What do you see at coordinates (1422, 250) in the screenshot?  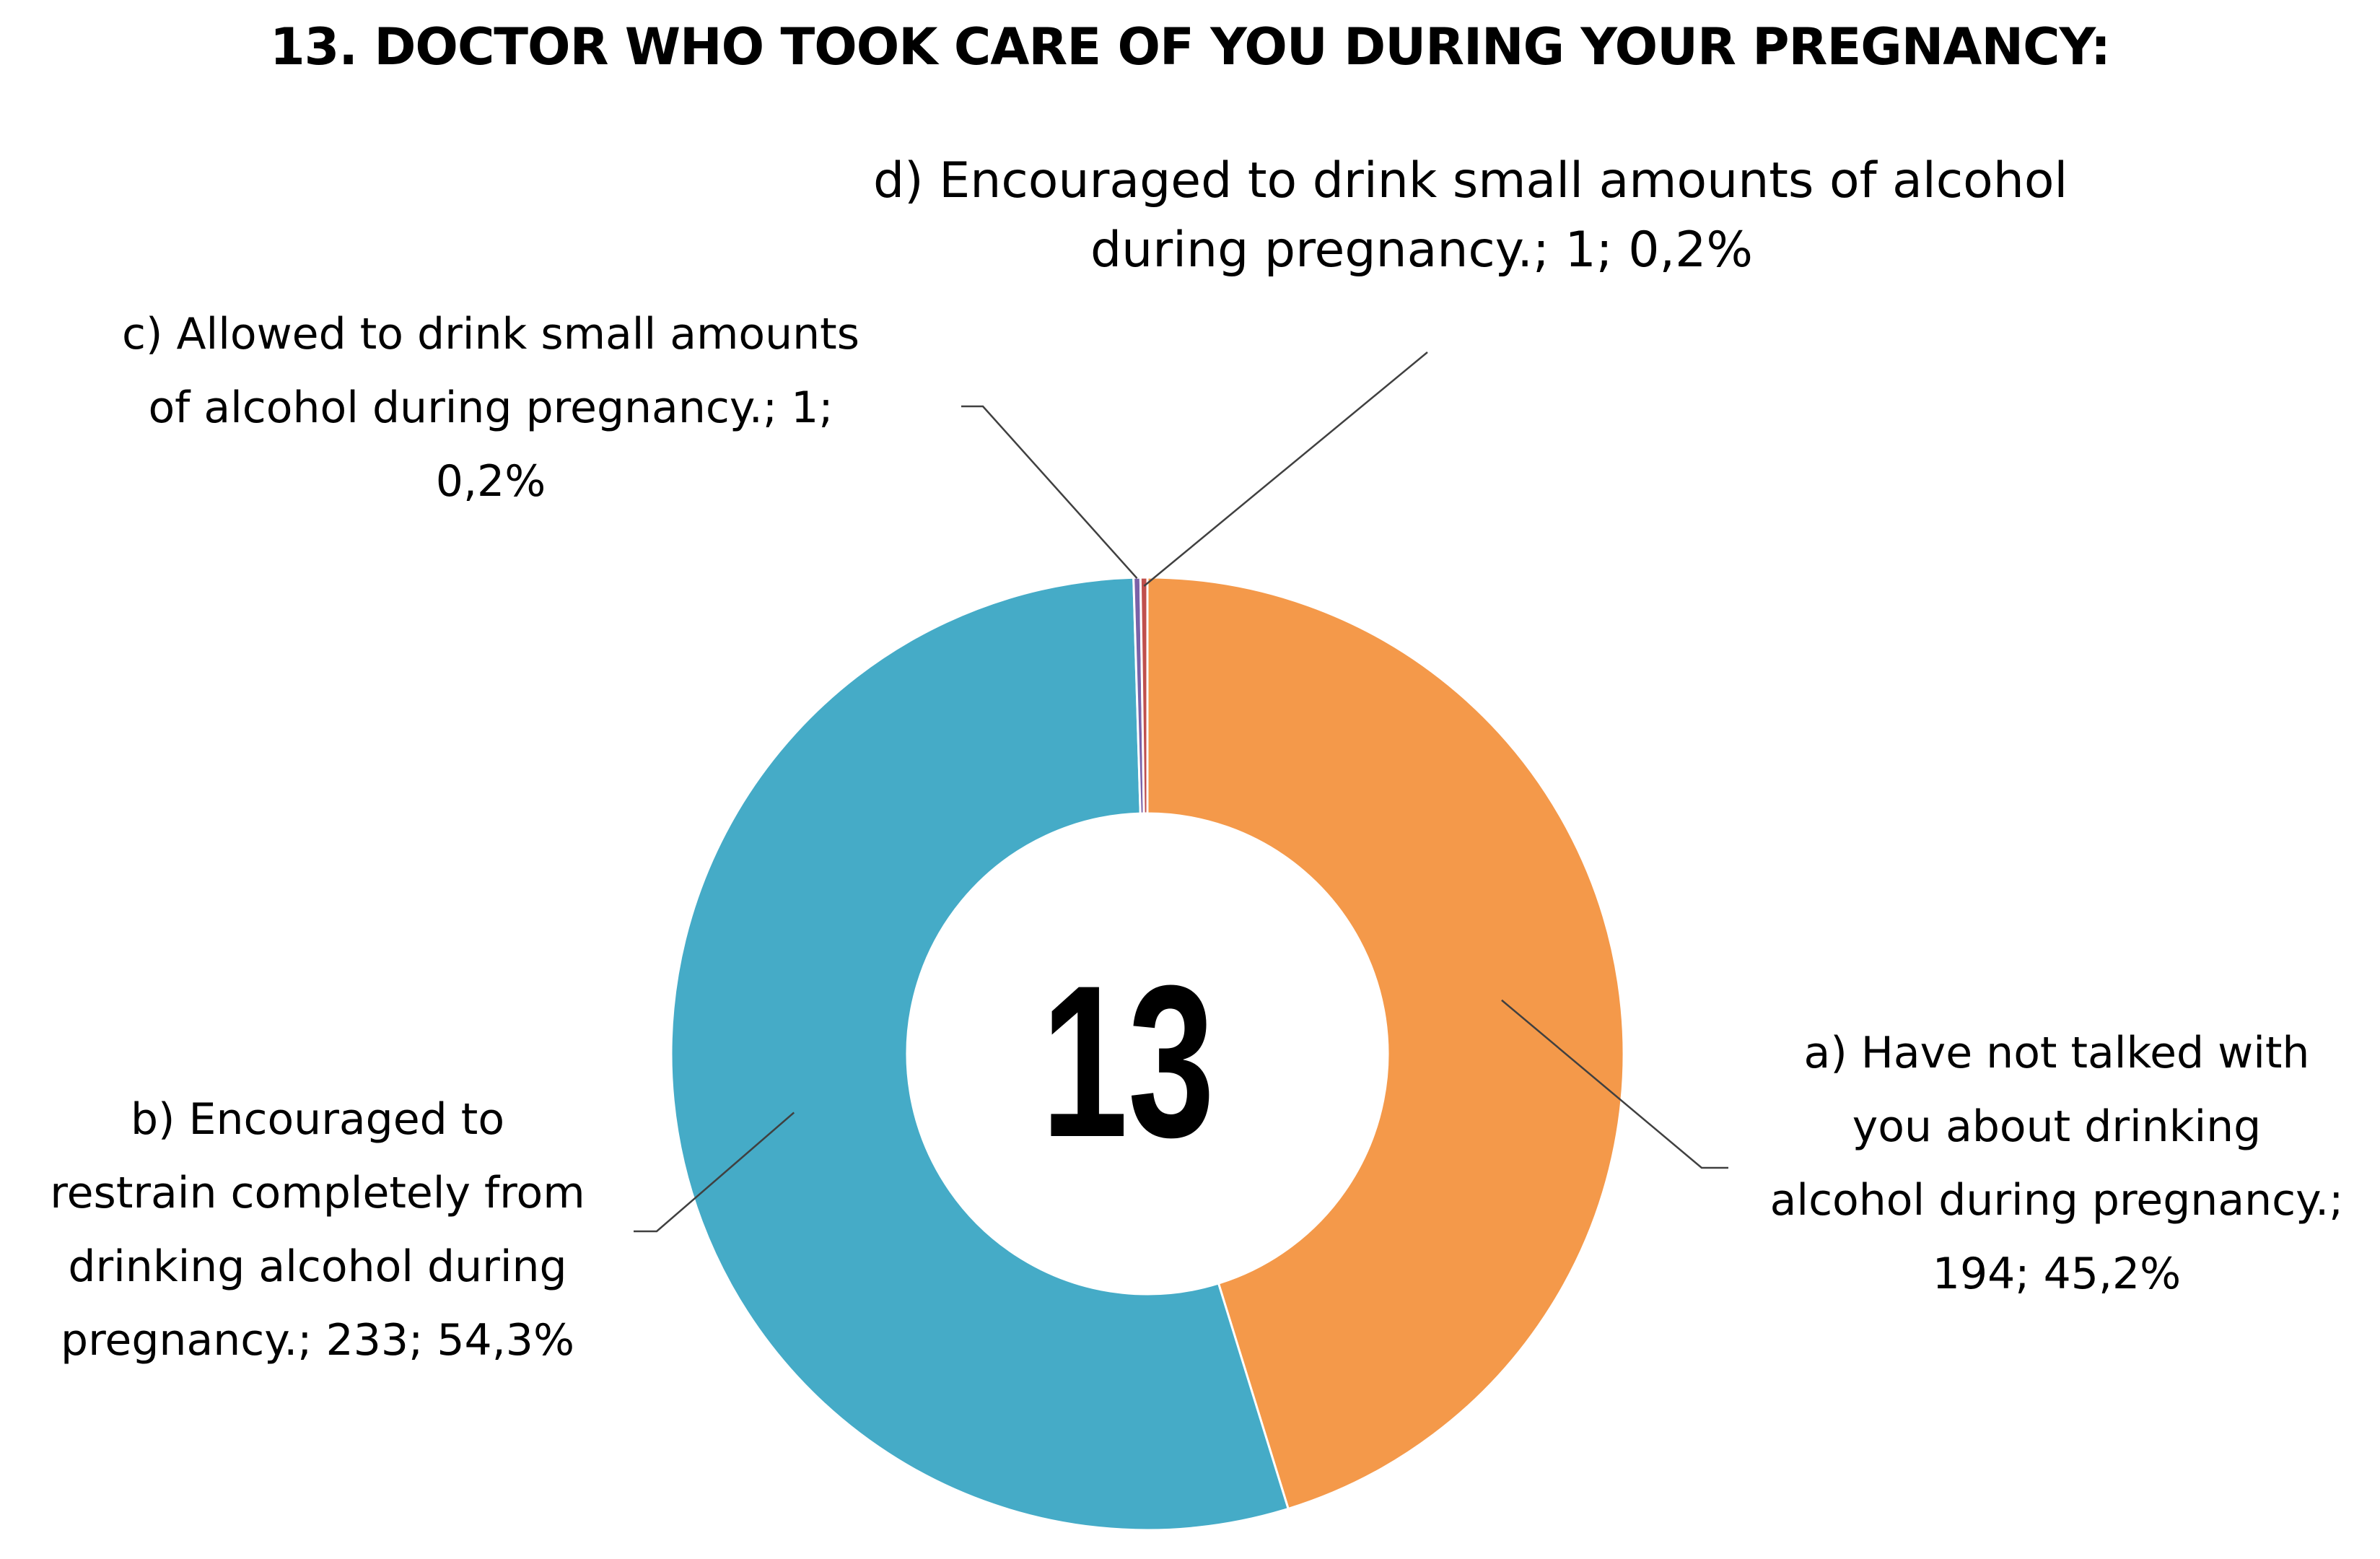 I see `data-label-d-line: during pregnancy.; 1; 0,2%` at bounding box center [1422, 250].